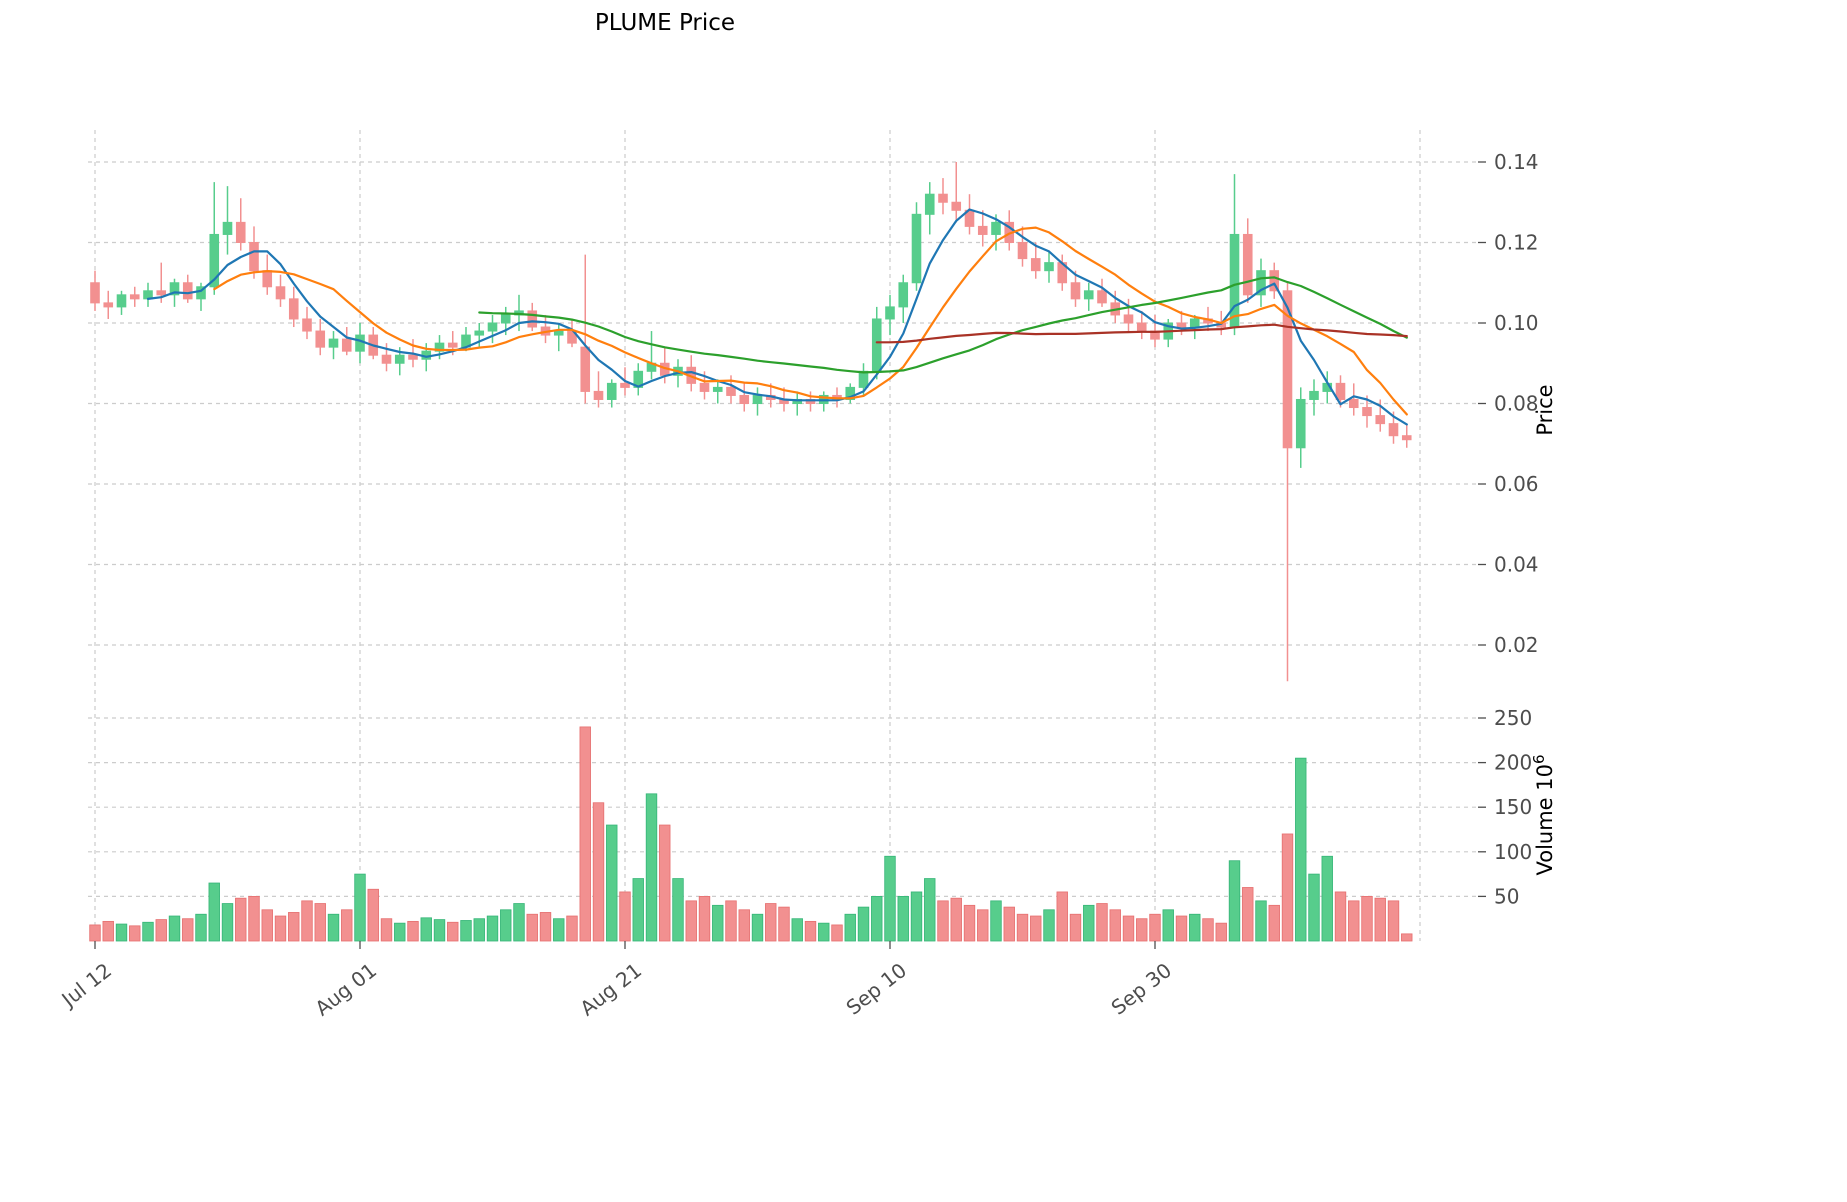 Image resolution: width=1847 pixels, height=1202 pixels. Describe the element at coordinates (1506, 896) in the screenshot. I see `volume-tick-label: 50` at that location.